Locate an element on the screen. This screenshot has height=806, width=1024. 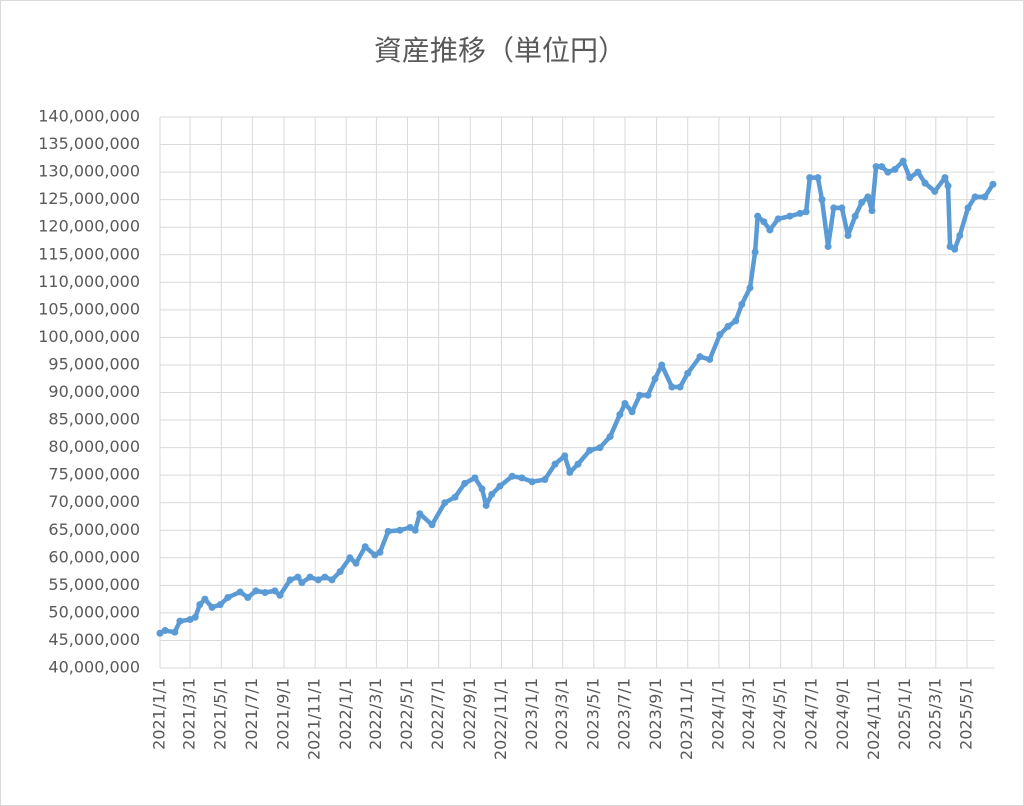
x-tick-label: 2022/9/1 is located at coordinates (469, 714).